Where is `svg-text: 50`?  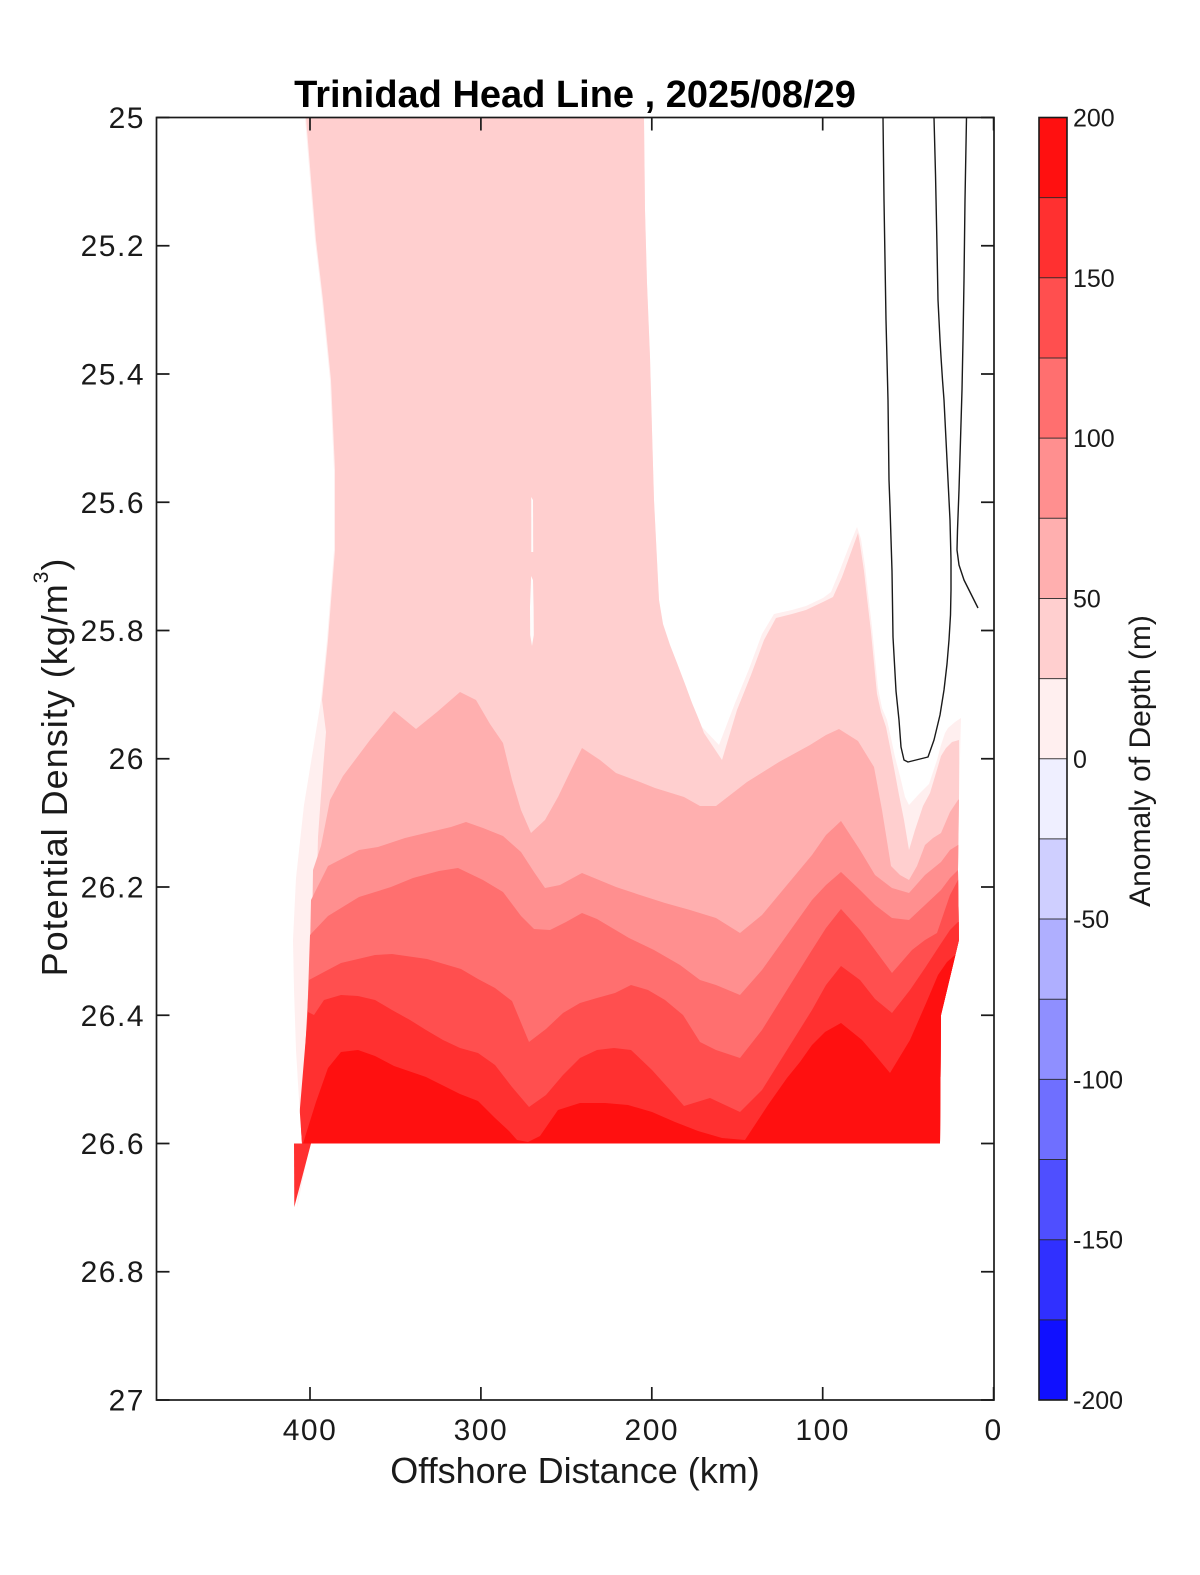 svg-text: 50 is located at coordinates (1087, 599).